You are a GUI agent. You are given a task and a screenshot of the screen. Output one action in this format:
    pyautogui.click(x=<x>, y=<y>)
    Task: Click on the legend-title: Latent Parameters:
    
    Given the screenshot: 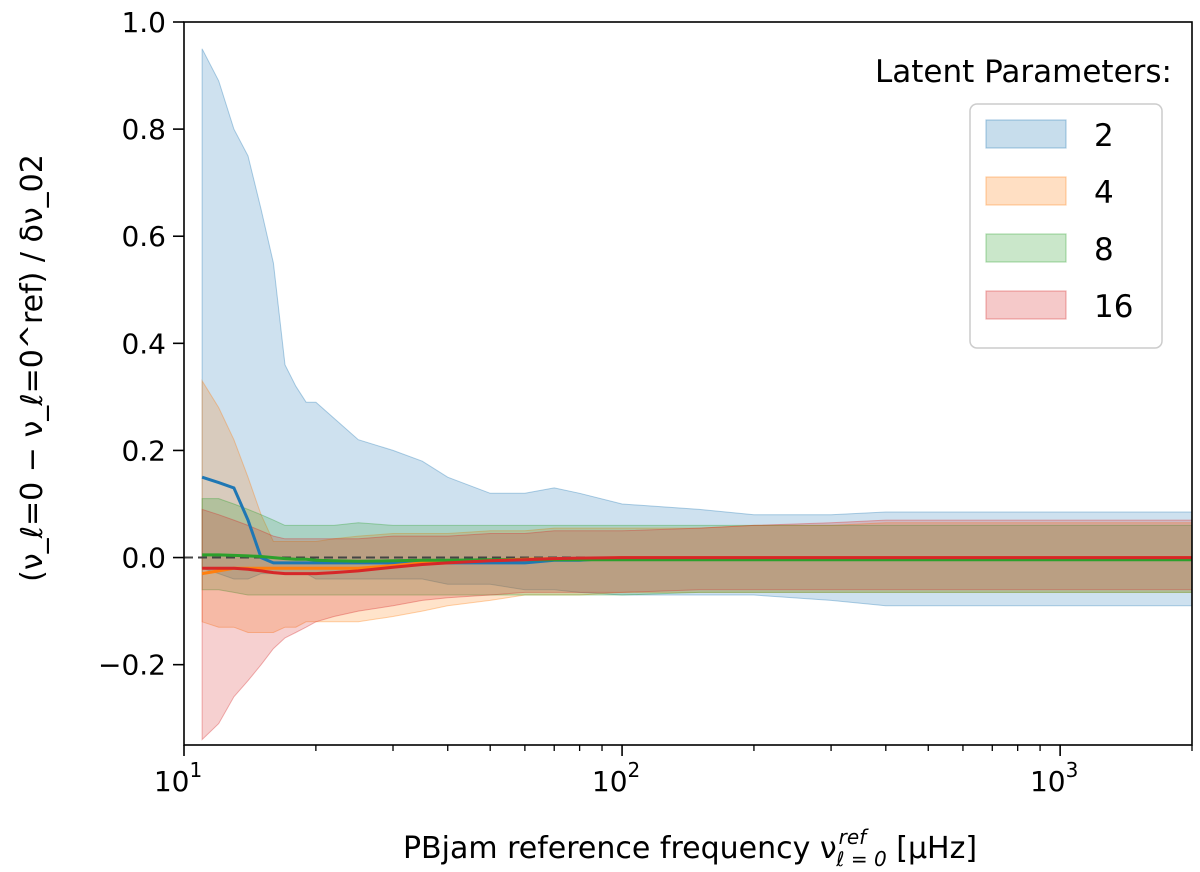 What is the action you would take?
    pyautogui.click(x=1023, y=72)
    